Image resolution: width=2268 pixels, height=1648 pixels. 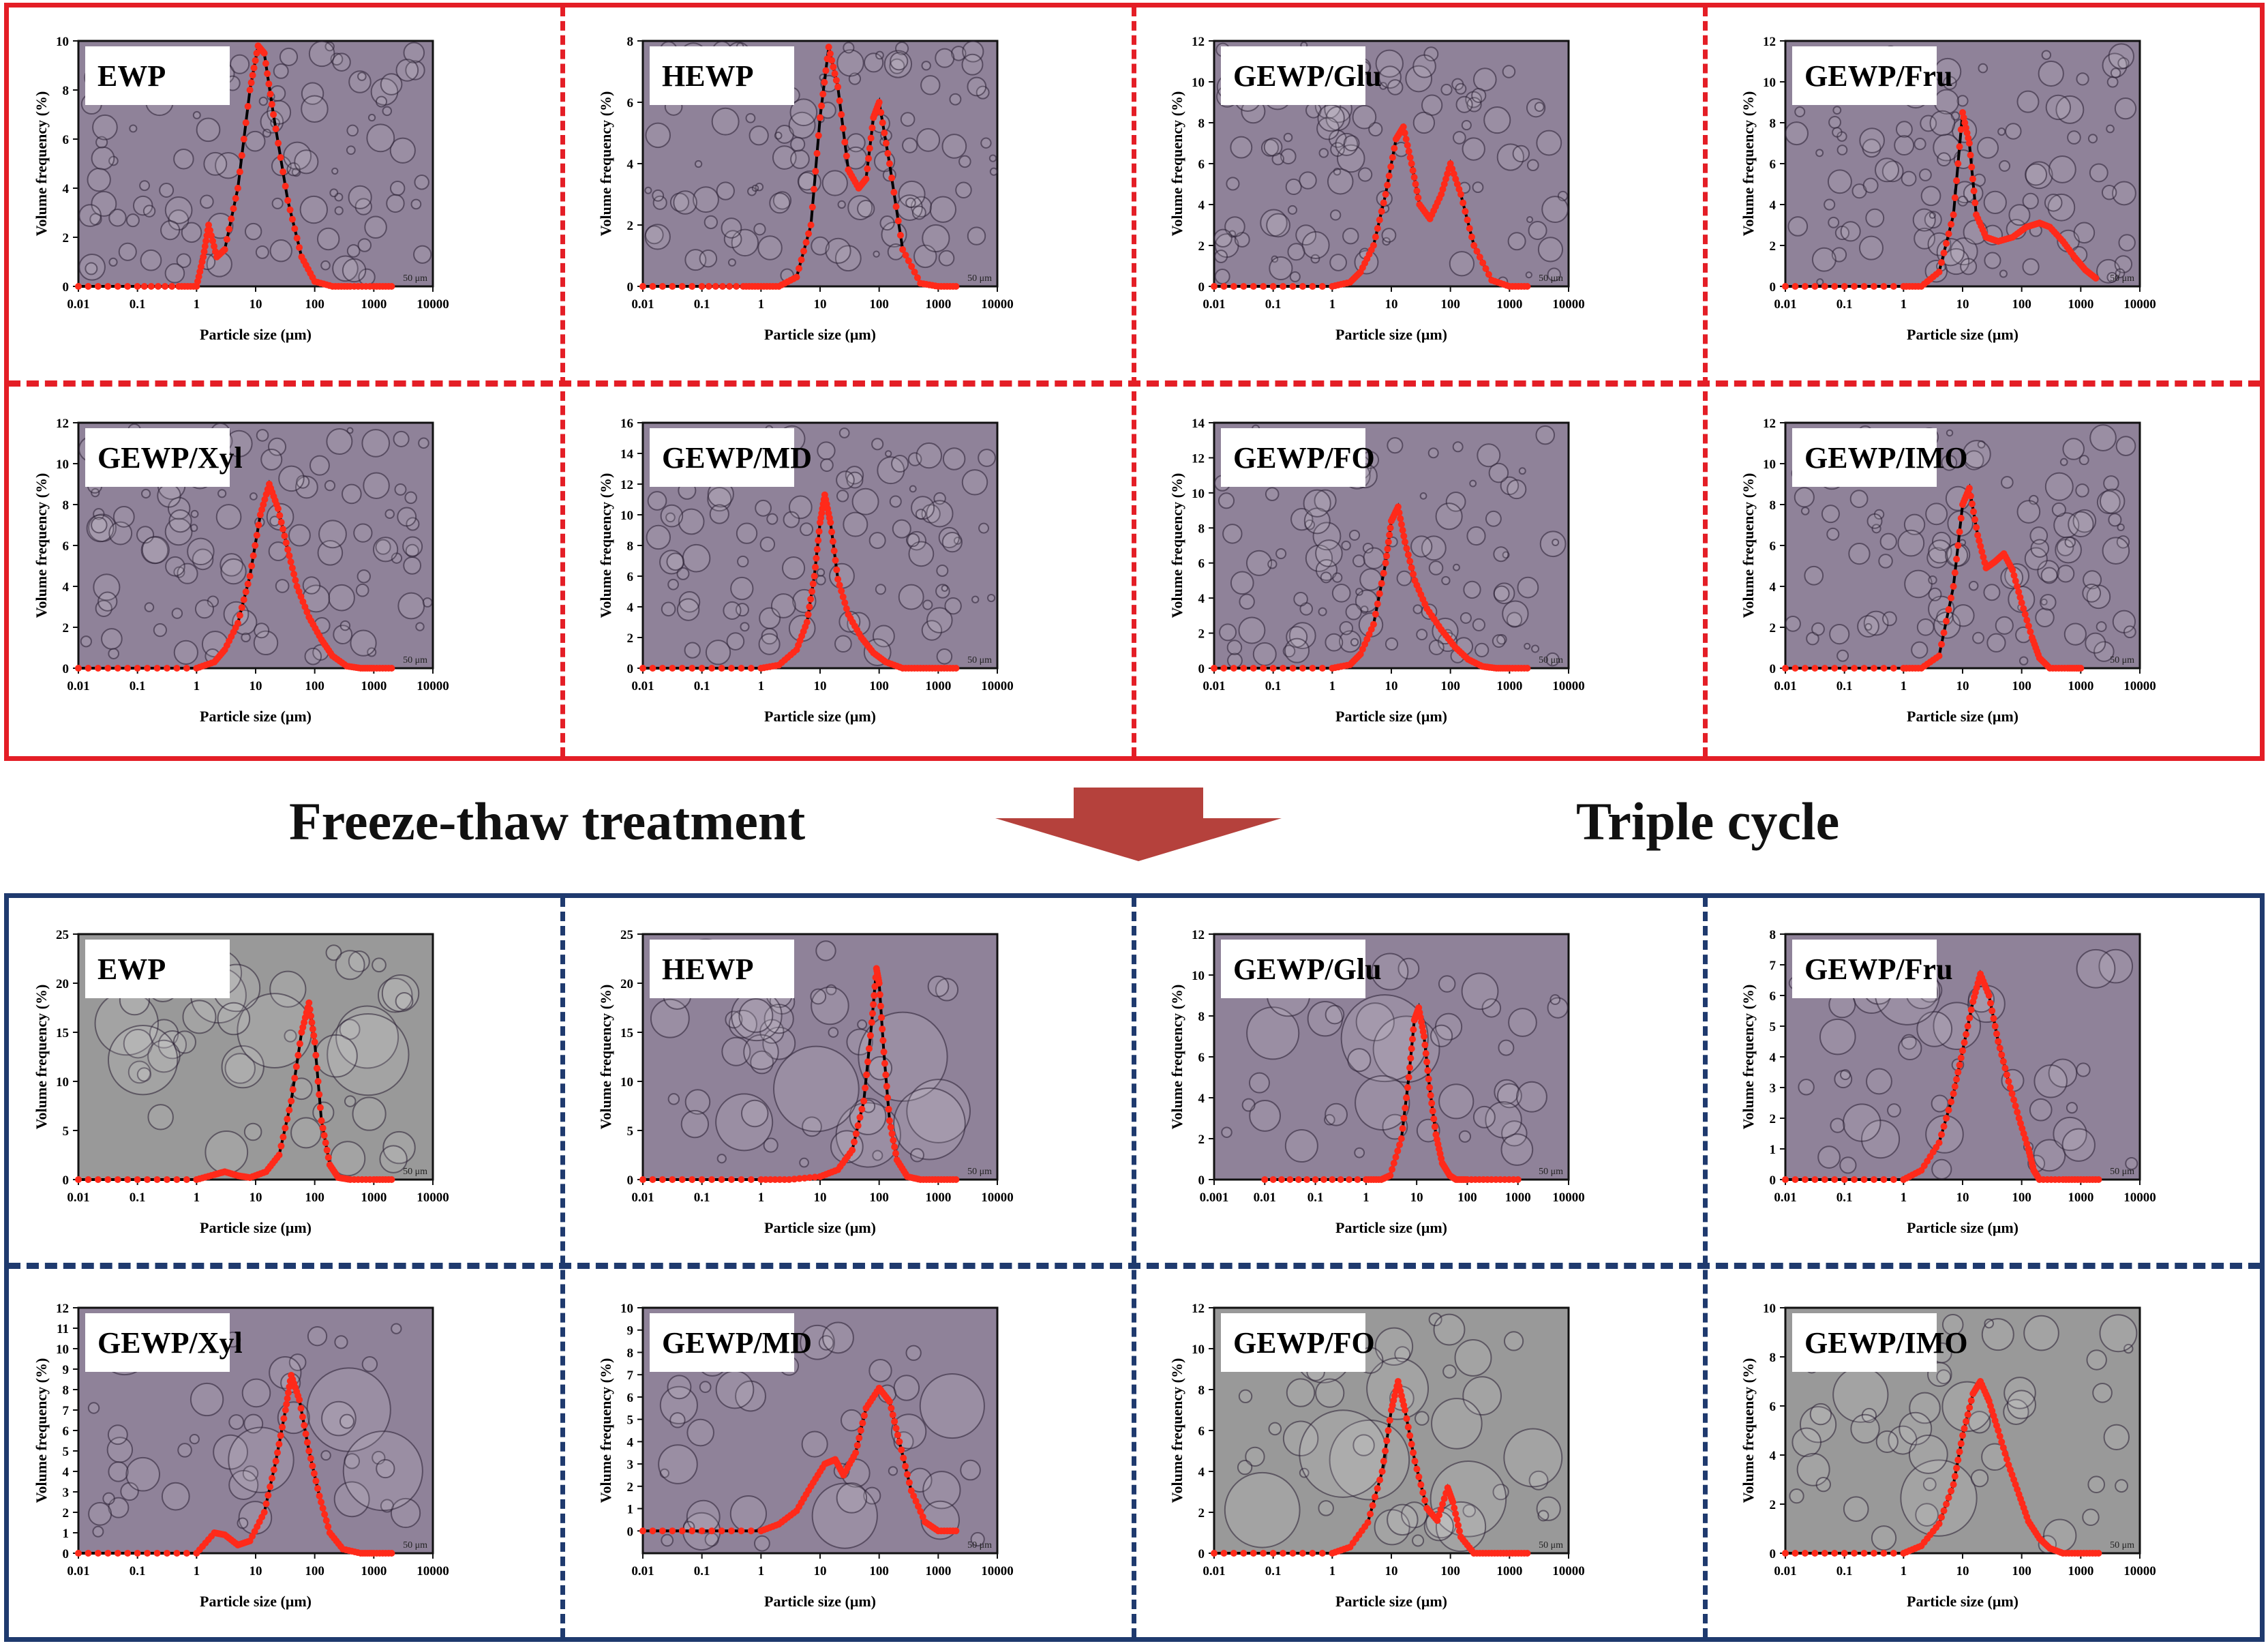 I want to click on y-tick-label: 15, so click(x=626, y=1033).